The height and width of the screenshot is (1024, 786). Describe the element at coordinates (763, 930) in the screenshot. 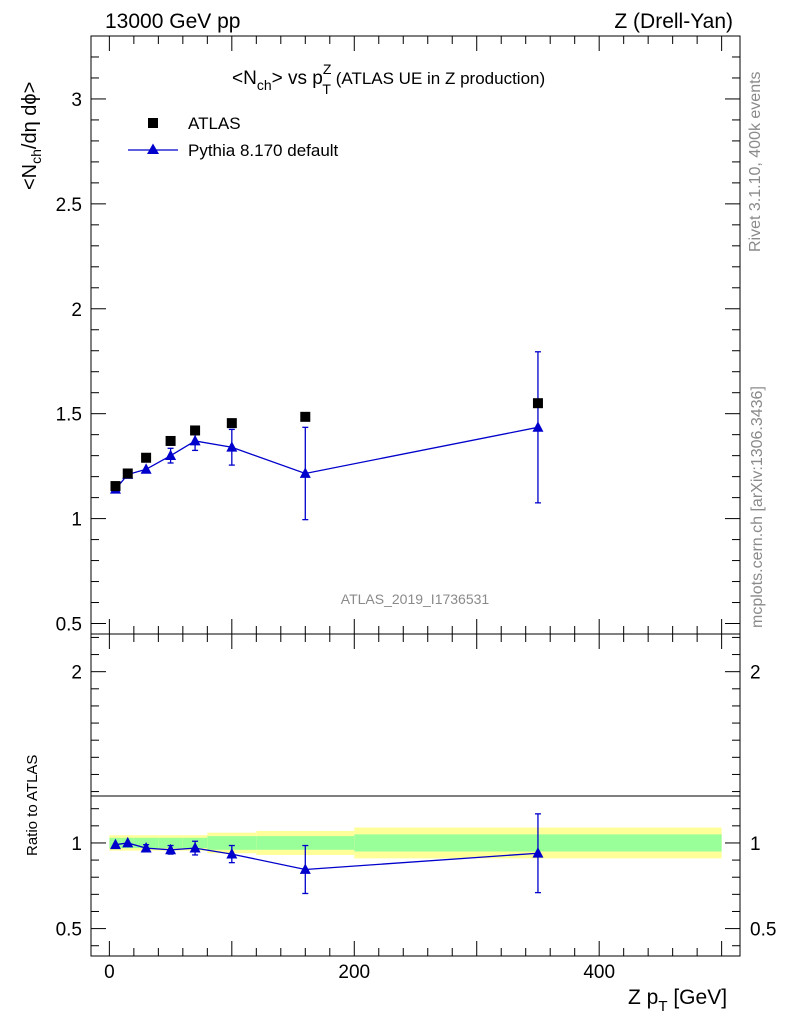

I see `y-ratio-tick-label-right: 0.5` at that location.